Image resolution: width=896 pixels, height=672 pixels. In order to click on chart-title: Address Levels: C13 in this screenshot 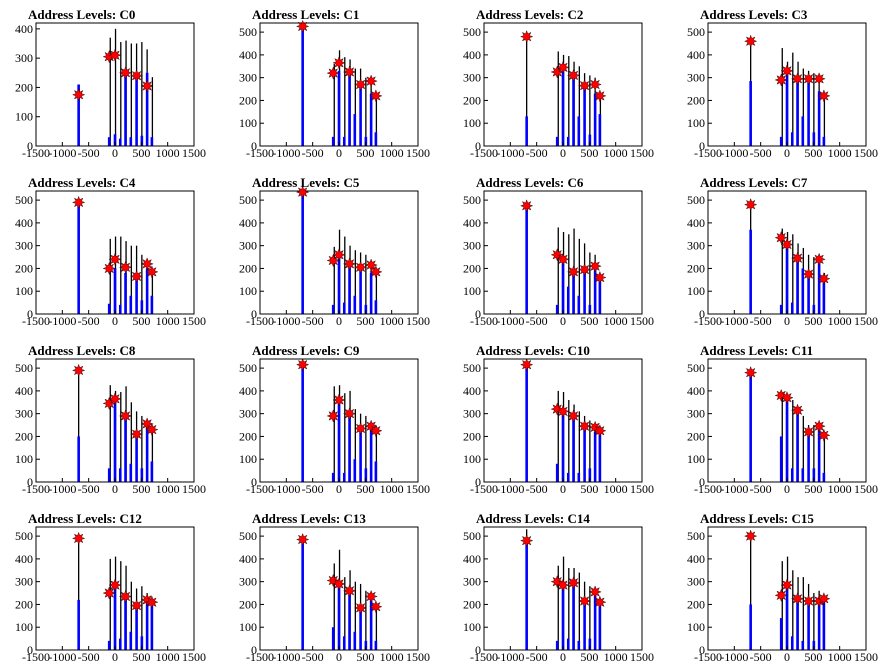, I will do `click(309, 518)`.